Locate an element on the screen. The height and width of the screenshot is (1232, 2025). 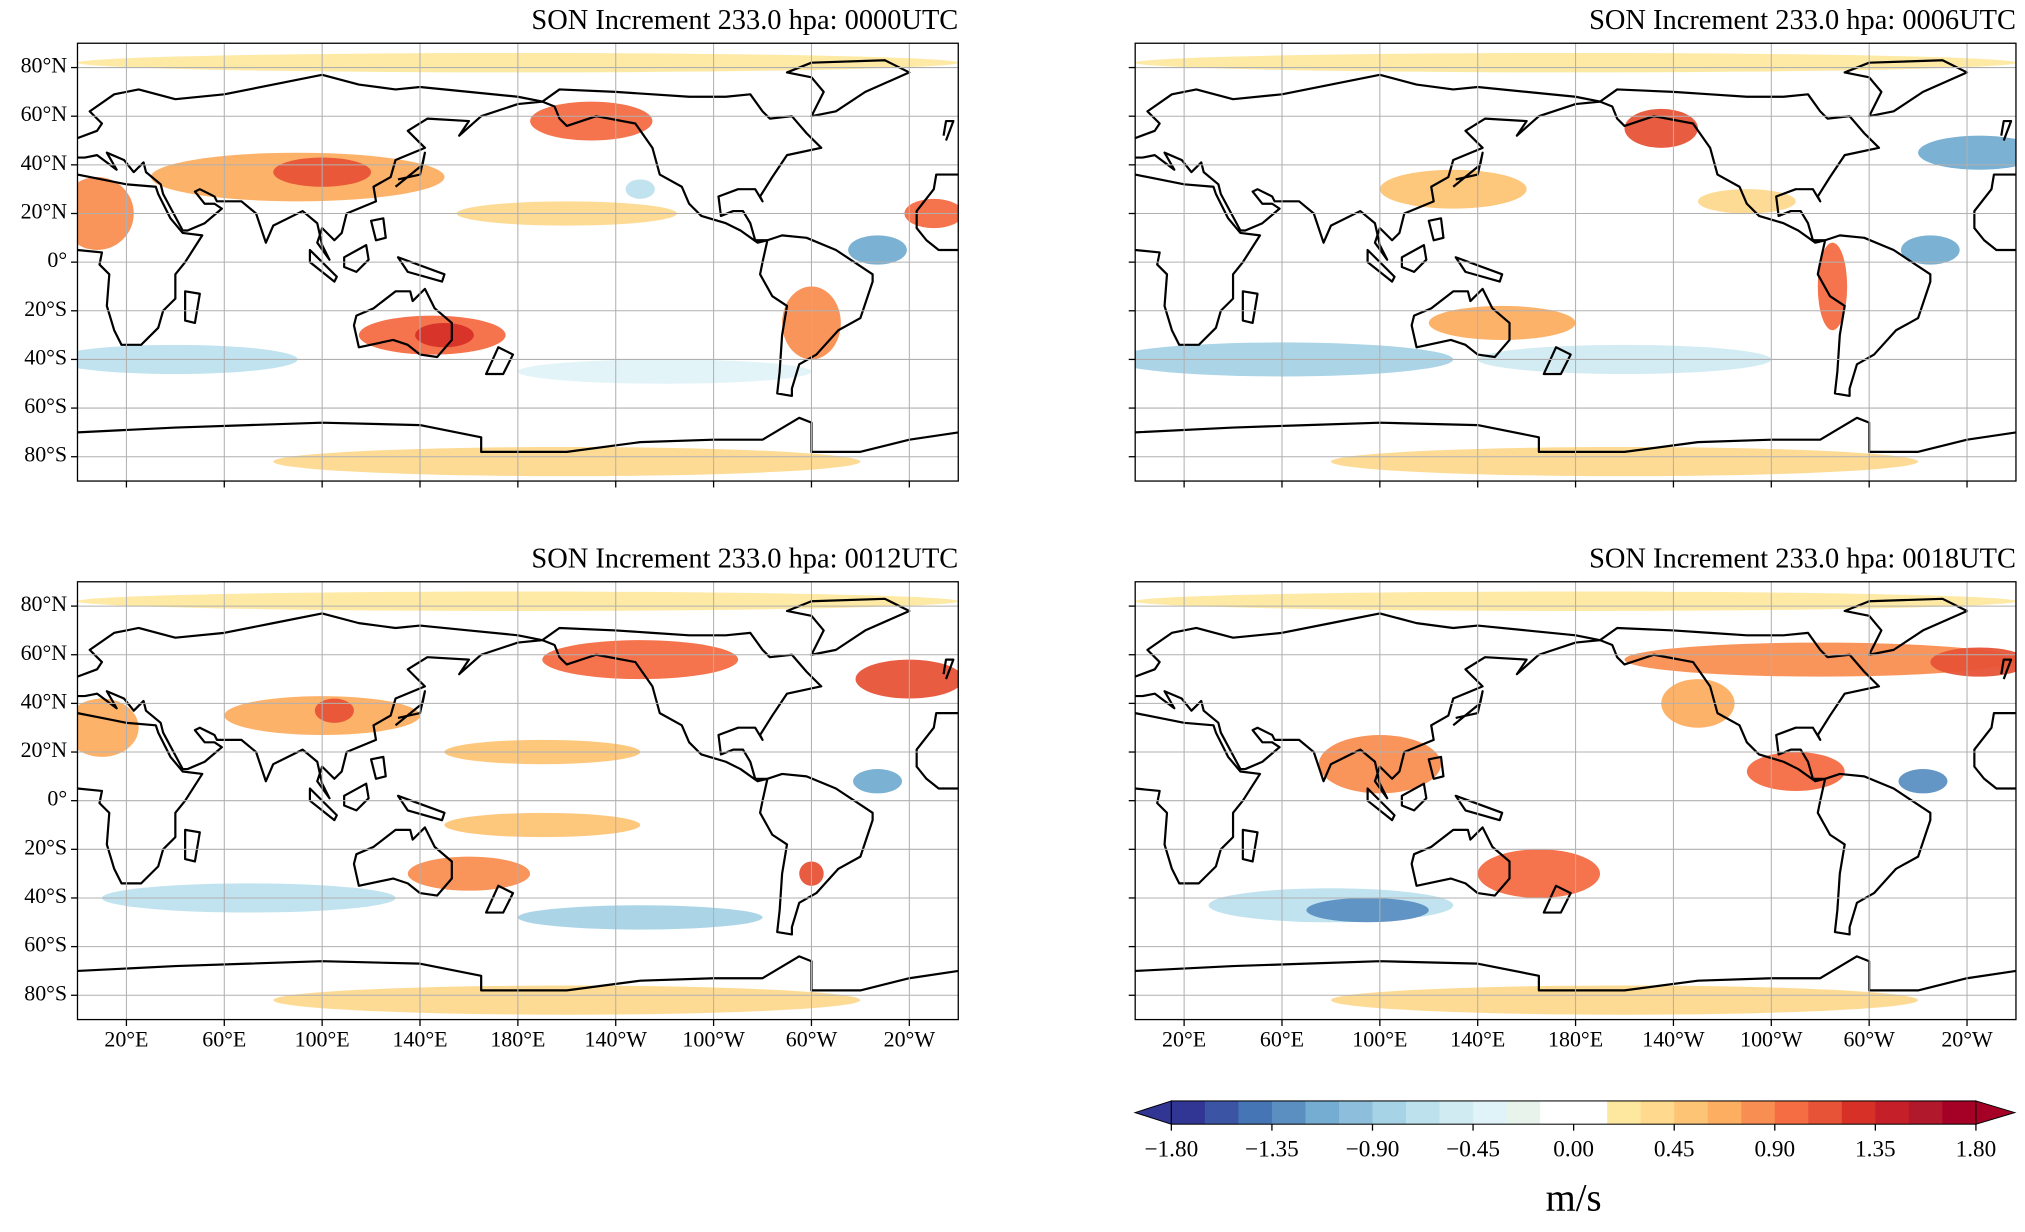
y-tick-label: 0° is located at coordinates (57, 798).